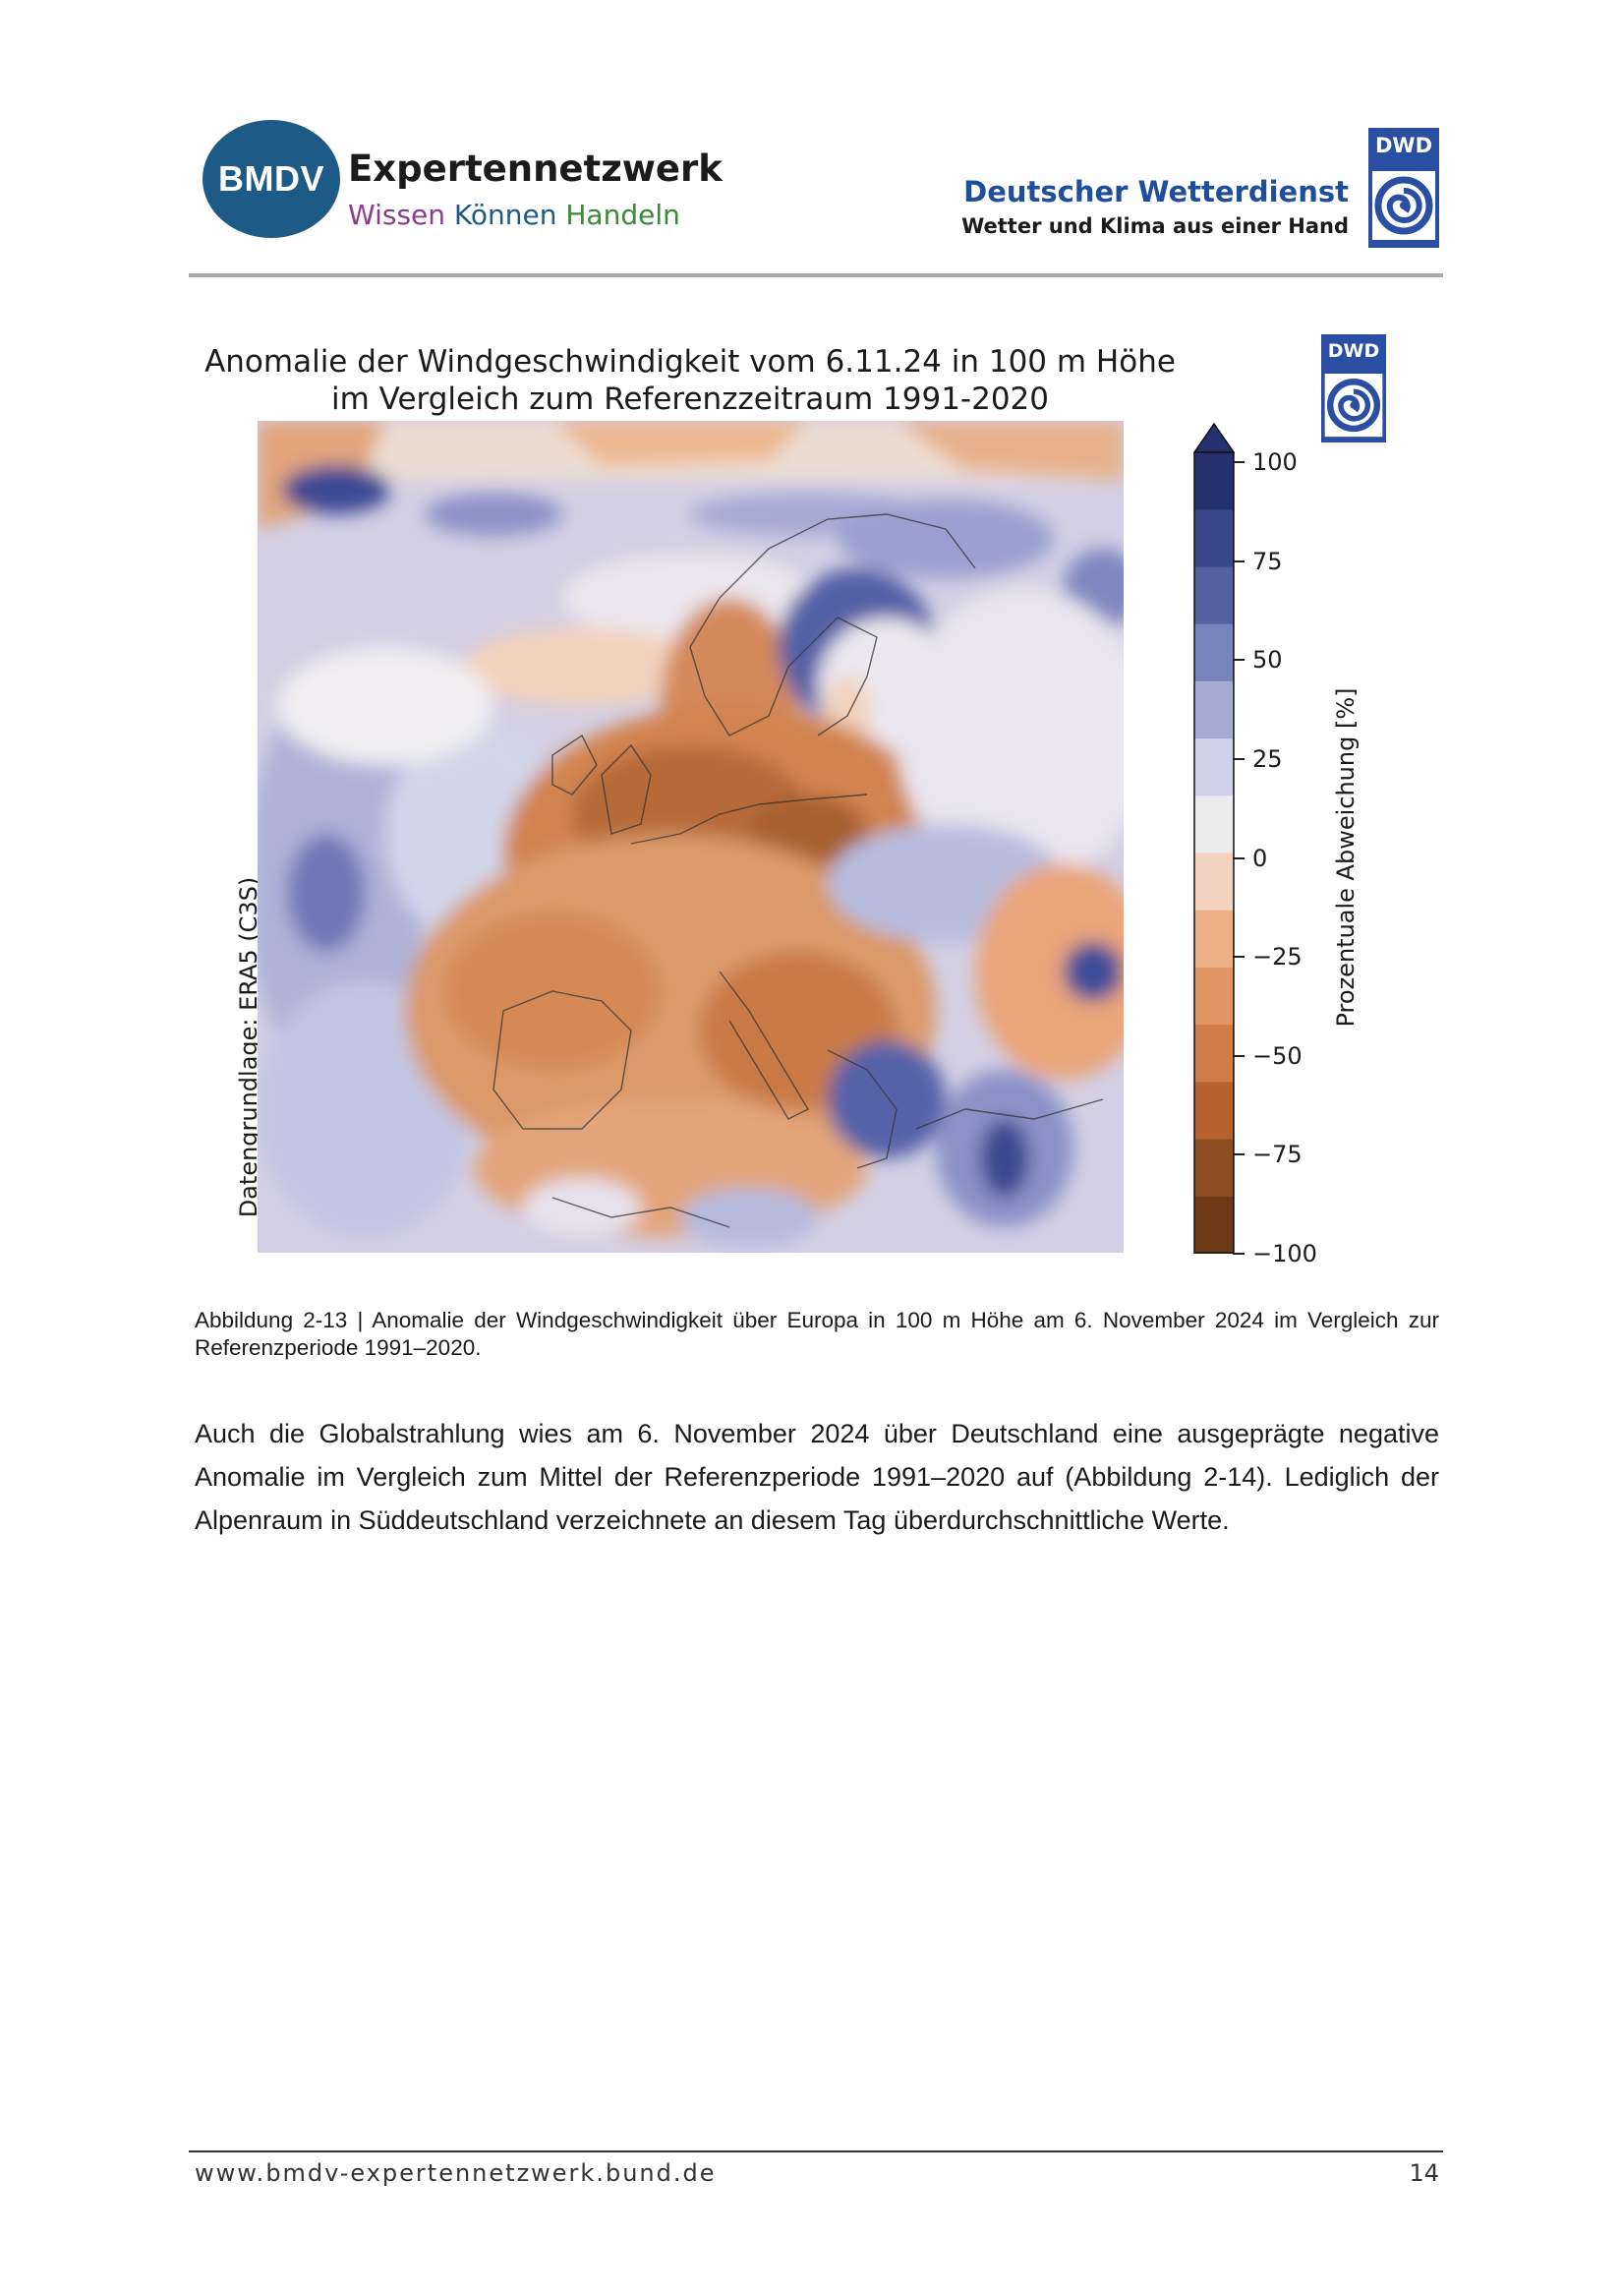 This screenshot has height=2296, width=1622. I want to click on colorbar-tick-label: −50, so click(1277, 1055).